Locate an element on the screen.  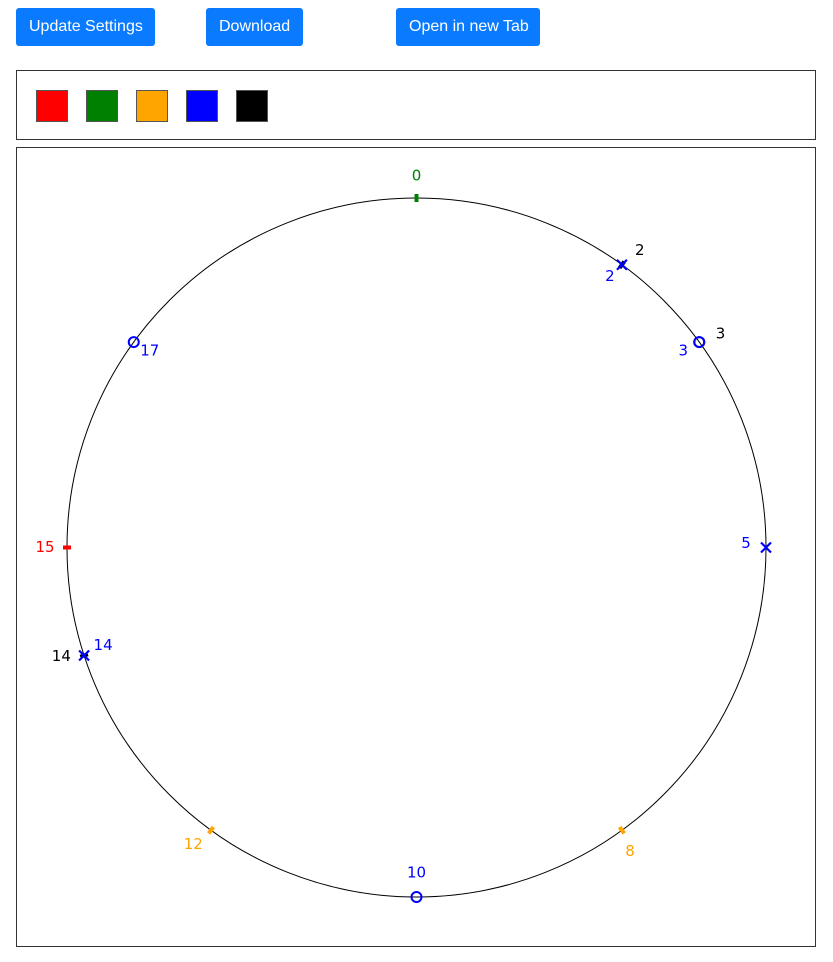
dial-marker: 15 is located at coordinates (53, 547).